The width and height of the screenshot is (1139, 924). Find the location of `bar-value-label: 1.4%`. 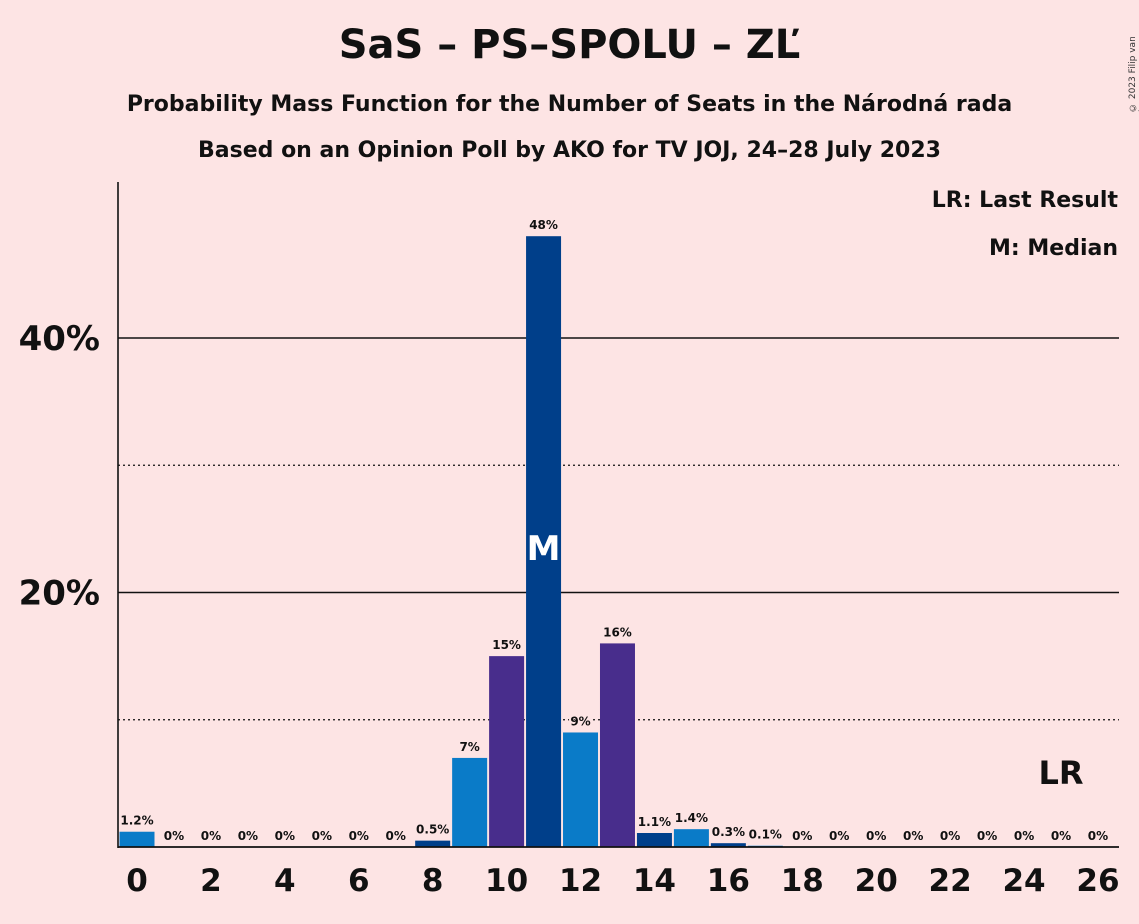

bar-value-label: 1.4% is located at coordinates (691, 818).